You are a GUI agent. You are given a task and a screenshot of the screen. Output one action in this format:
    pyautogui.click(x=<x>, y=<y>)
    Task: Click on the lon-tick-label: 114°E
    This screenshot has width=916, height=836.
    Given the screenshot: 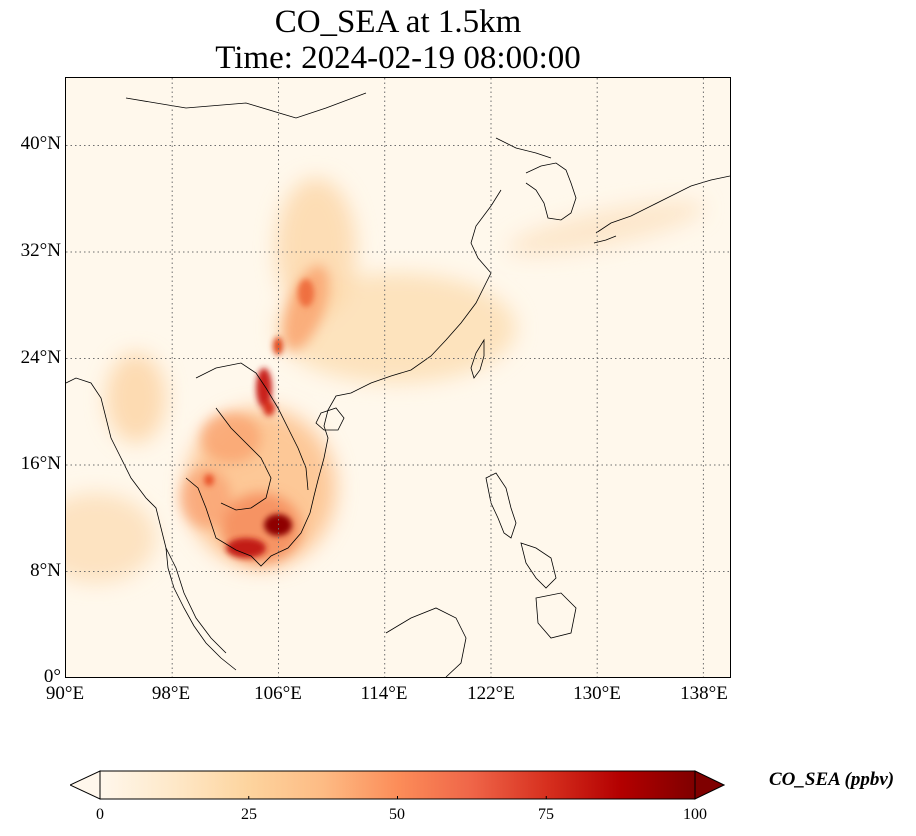 What is the action you would take?
    pyautogui.click(x=384, y=693)
    